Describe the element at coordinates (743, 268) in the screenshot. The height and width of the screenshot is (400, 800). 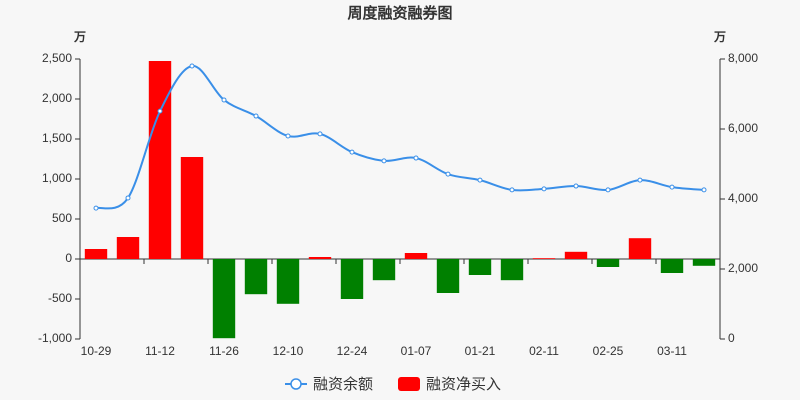
I see `y2-tick-label: 2,000` at that location.